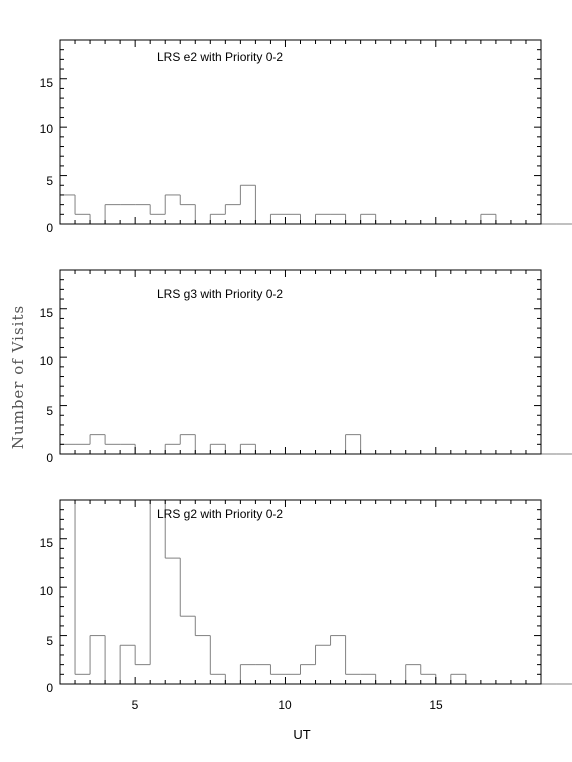 Image resolution: width=572 pixels, height=762 pixels. What do you see at coordinates (47, 591) in the screenshot?
I see `y-tick-label-3-10: 10` at bounding box center [47, 591].